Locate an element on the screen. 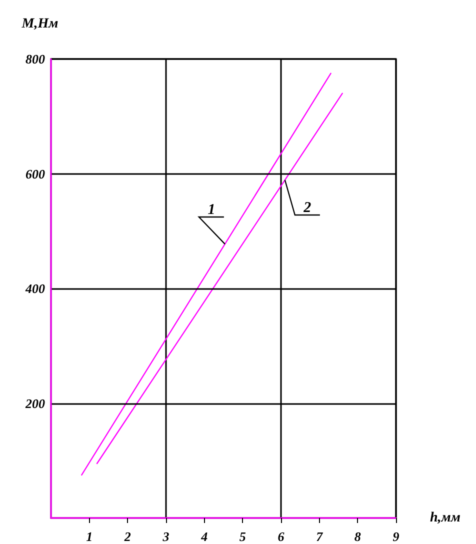 The height and width of the screenshot is (544, 476). y-axis-title: M,Нм is located at coordinates (39, 24).